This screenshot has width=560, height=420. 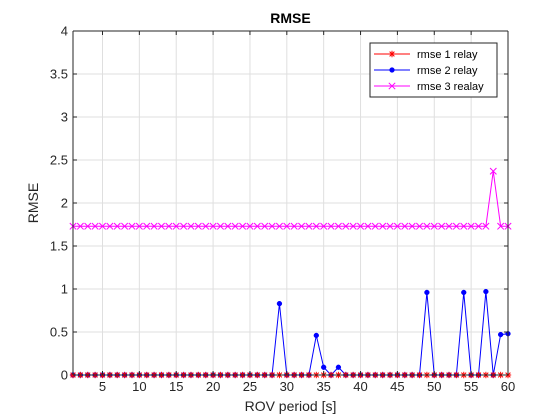 What do you see at coordinates (434, 386) in the screenshot?
I see `x-tick-label: 50` at bounding box center [434, 386].